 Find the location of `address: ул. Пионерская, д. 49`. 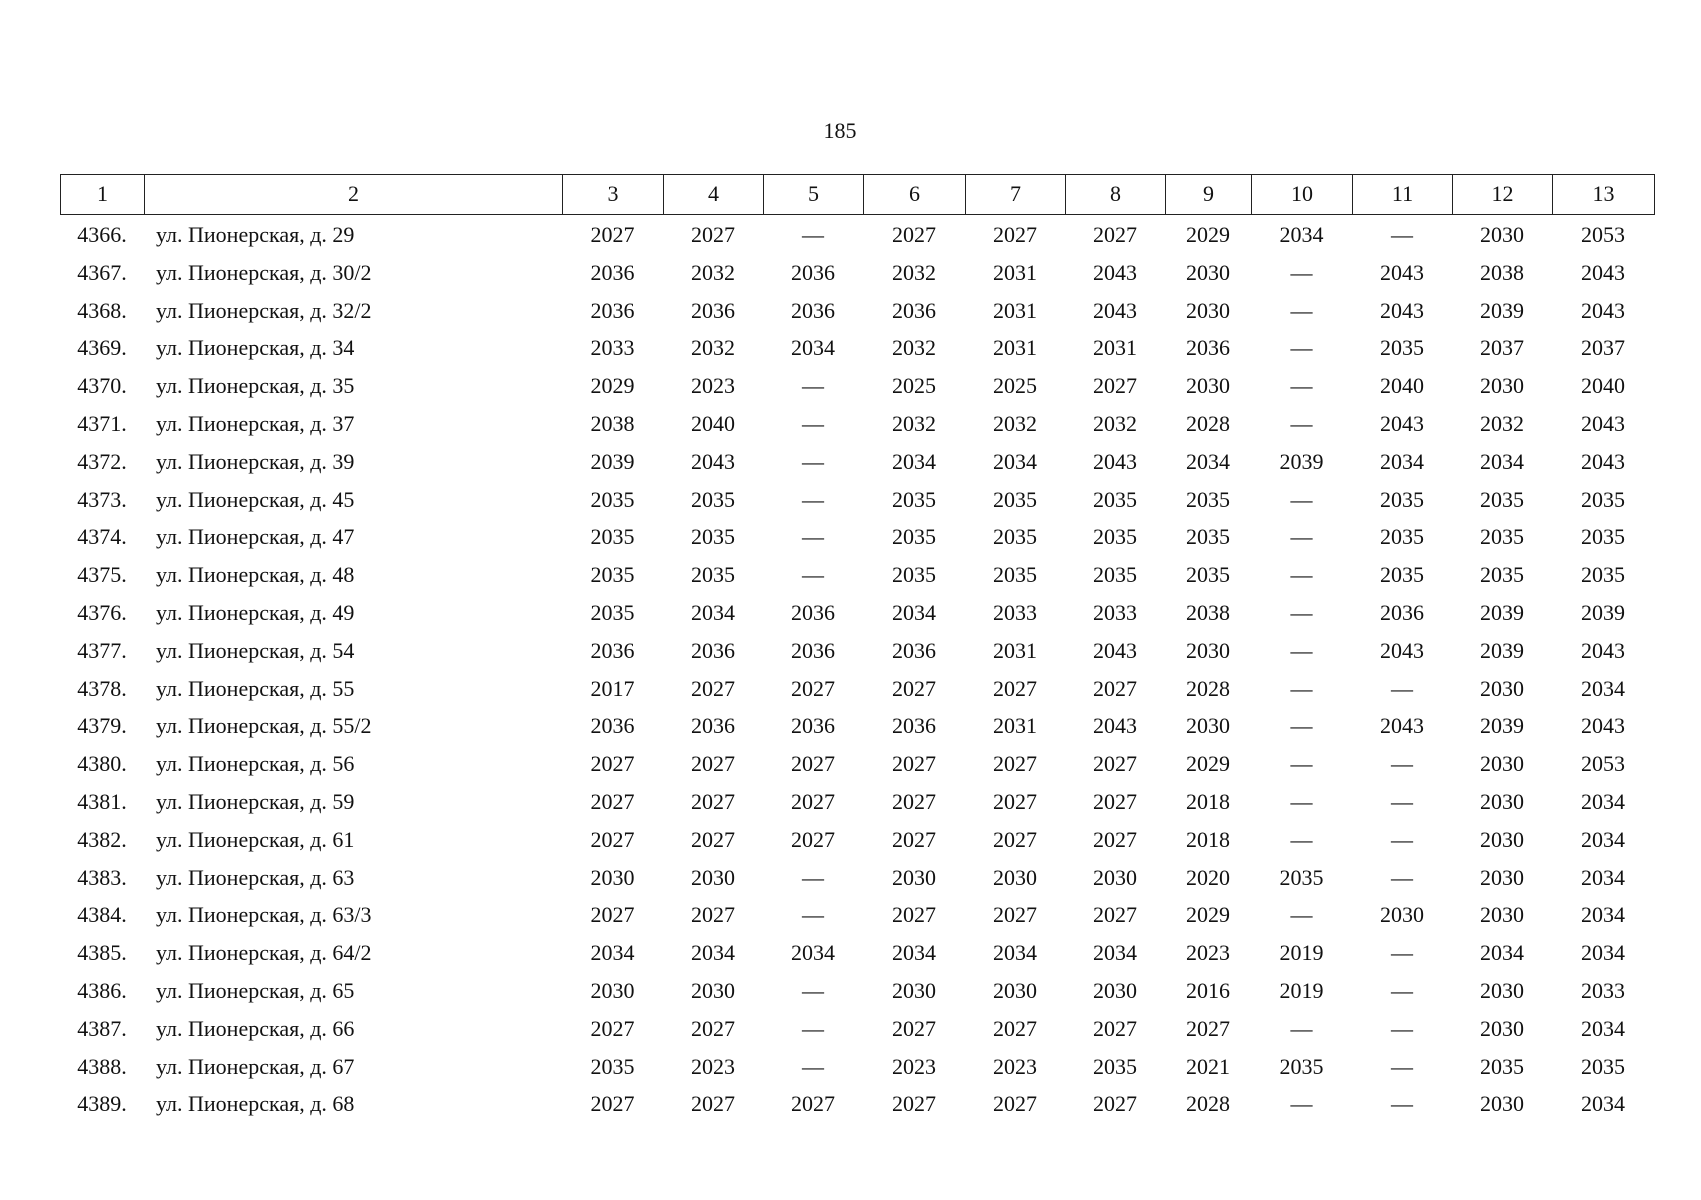

address: ул. Пионерская, д. 49 is located at coordinates (255, 612).